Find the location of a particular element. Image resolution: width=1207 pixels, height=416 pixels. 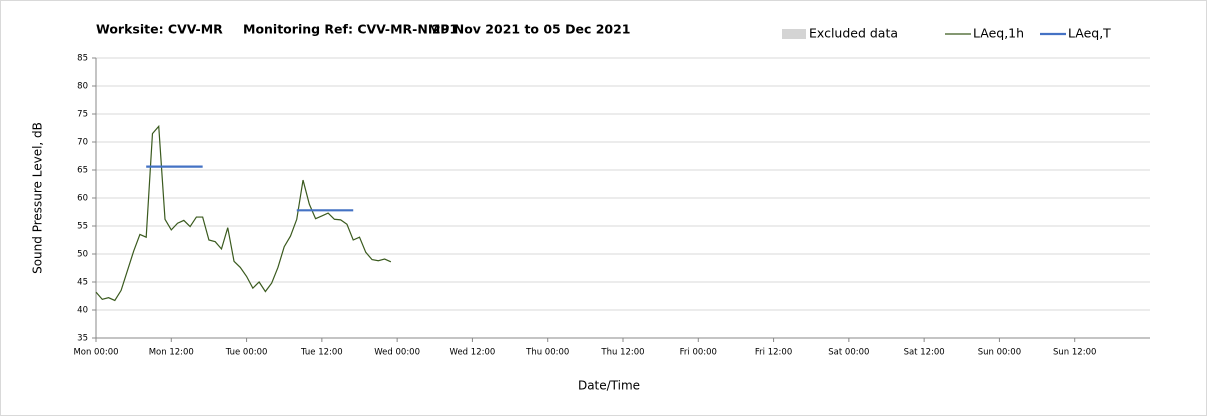

x-tick-label: Mon 00:00 is located at coordinates (95, 353).